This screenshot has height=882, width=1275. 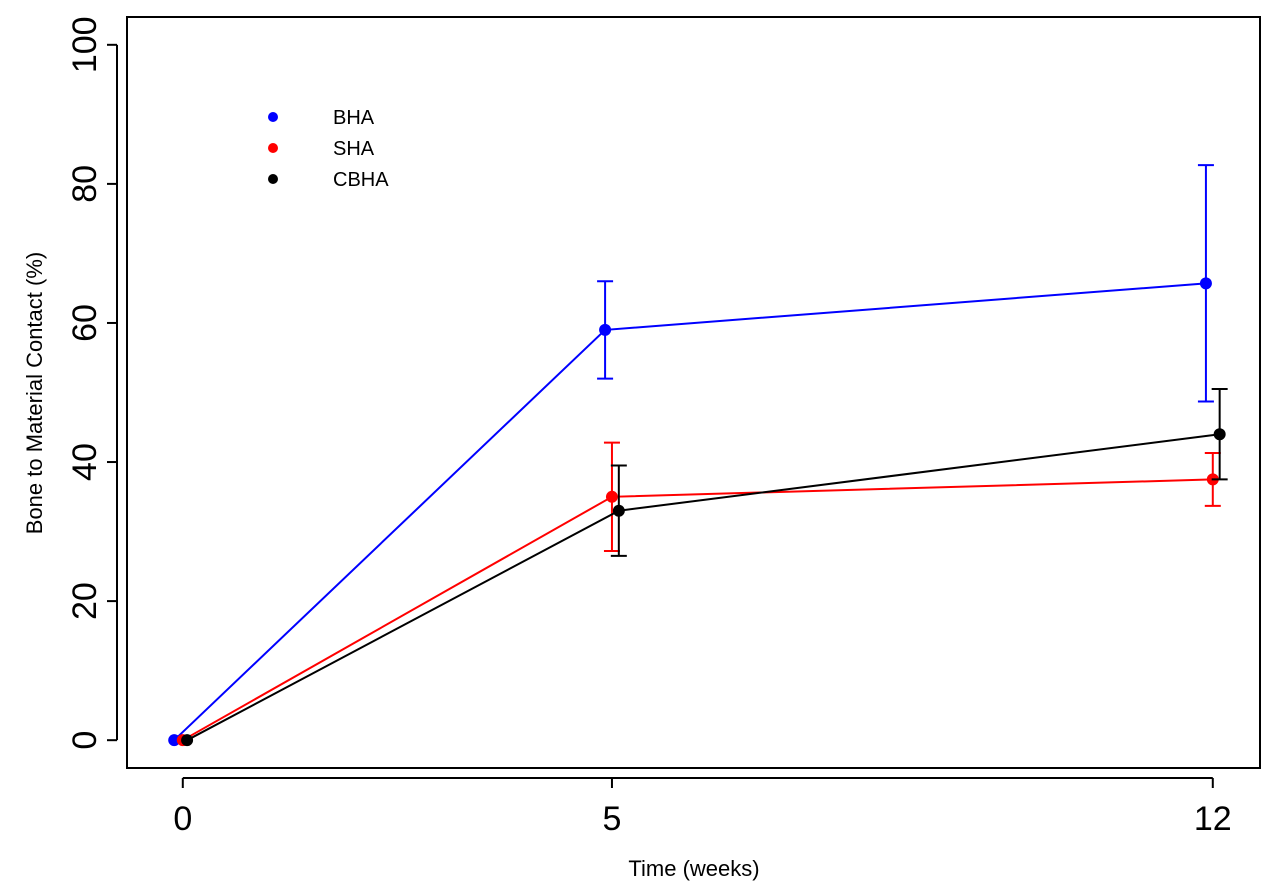 I want to click on legend-marker-cbha, so click(x=273, y=179).